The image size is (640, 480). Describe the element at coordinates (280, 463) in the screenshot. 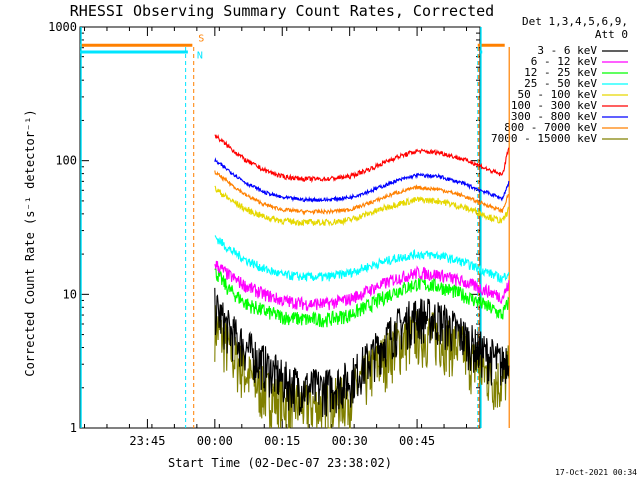

I see `x-axis-label: Start Time (02-Dec-07 23:38:02)` at that location.